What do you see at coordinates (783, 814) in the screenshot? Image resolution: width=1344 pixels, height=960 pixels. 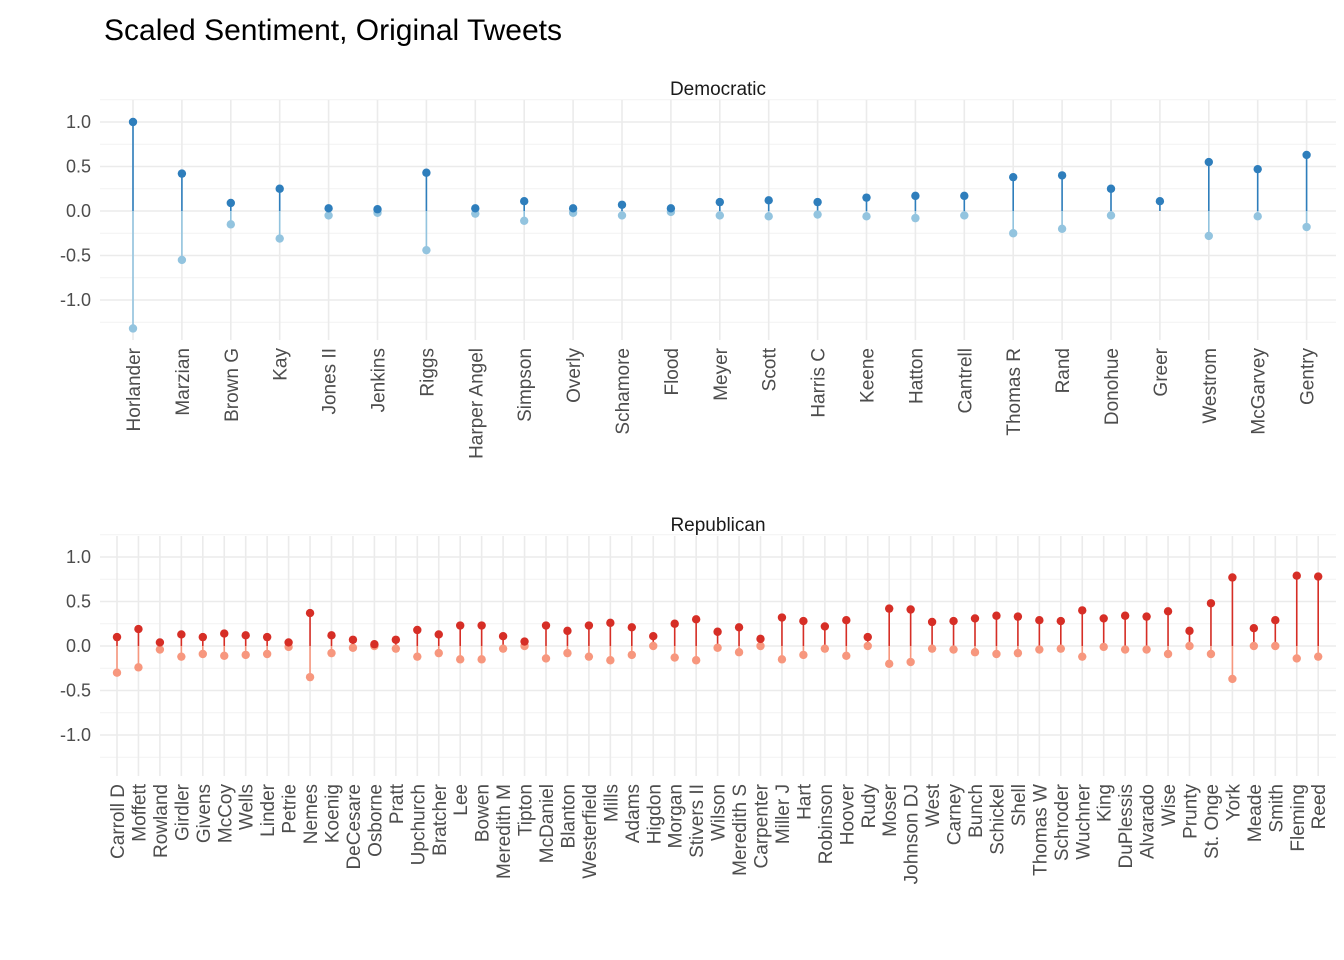 I see `x-tick-label: Miller J` at bounding box center [783, 814].